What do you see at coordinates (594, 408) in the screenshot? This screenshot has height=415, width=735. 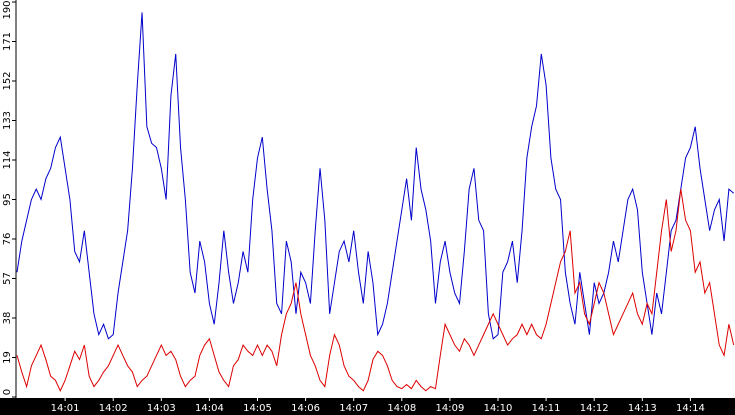 I see `x-tick-label: 14:12` at bounding box center [594, 408].